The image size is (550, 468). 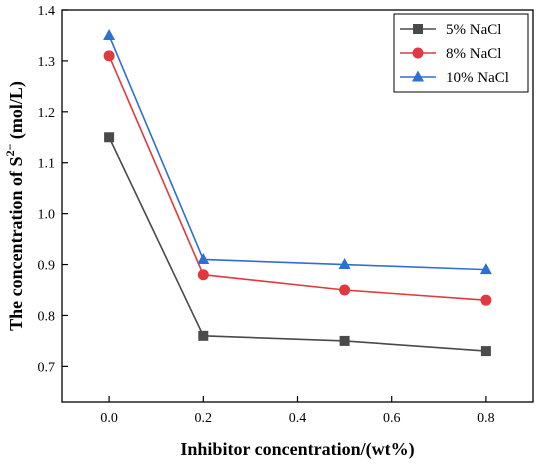 What do you see at coordinates (297, 449) in the screenshot?
I see `x-axis-title: Inhibitor concentration/(wt%)` at bounding box center [297, 449].